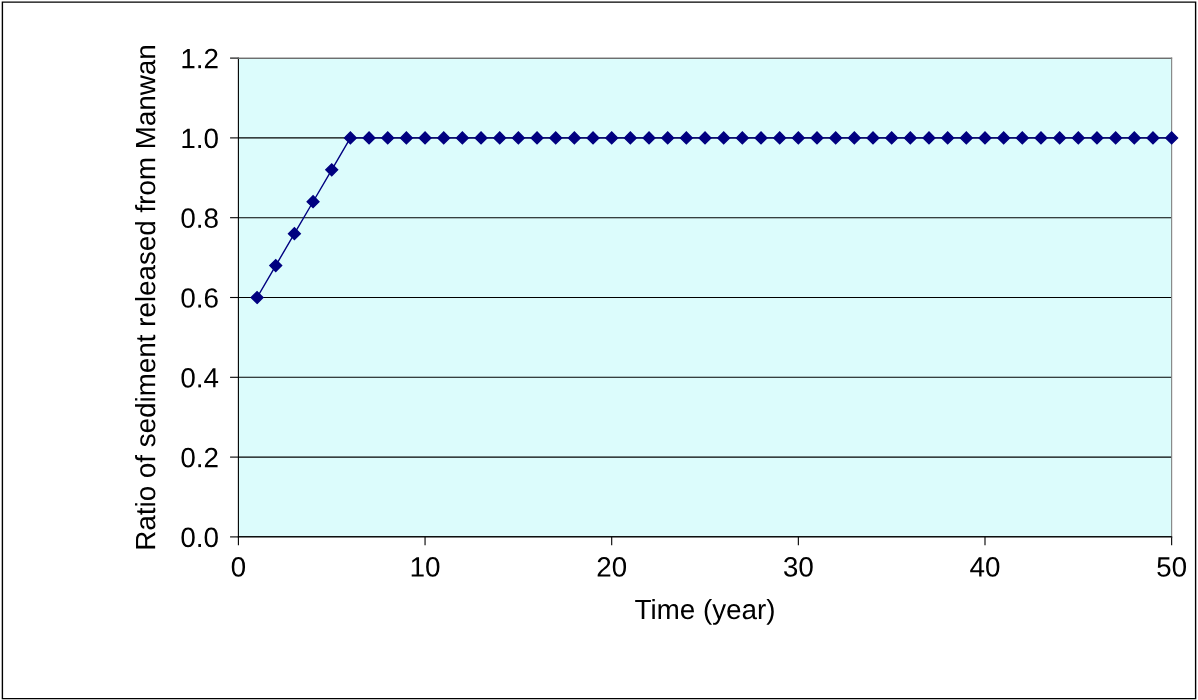 The height and width of the screenshot is (700, 1198). What do you see at coordinates (1172, 567) in the screenshot?
I see `x-tick-label: 50` at bounding box center [1172, 567].